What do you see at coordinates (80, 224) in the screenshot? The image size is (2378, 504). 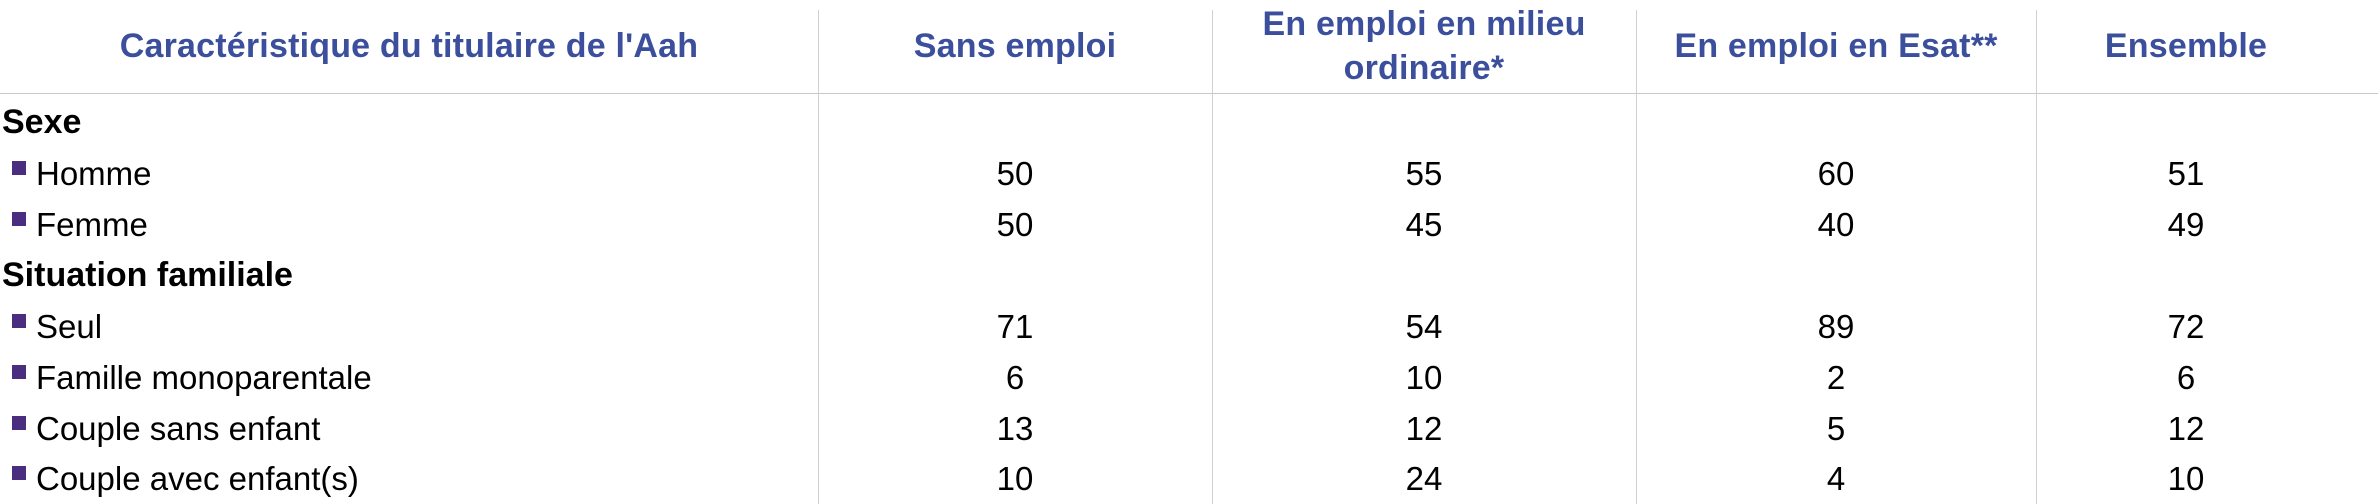 I see `row-label: Femme` at bounding box center [80, 224].